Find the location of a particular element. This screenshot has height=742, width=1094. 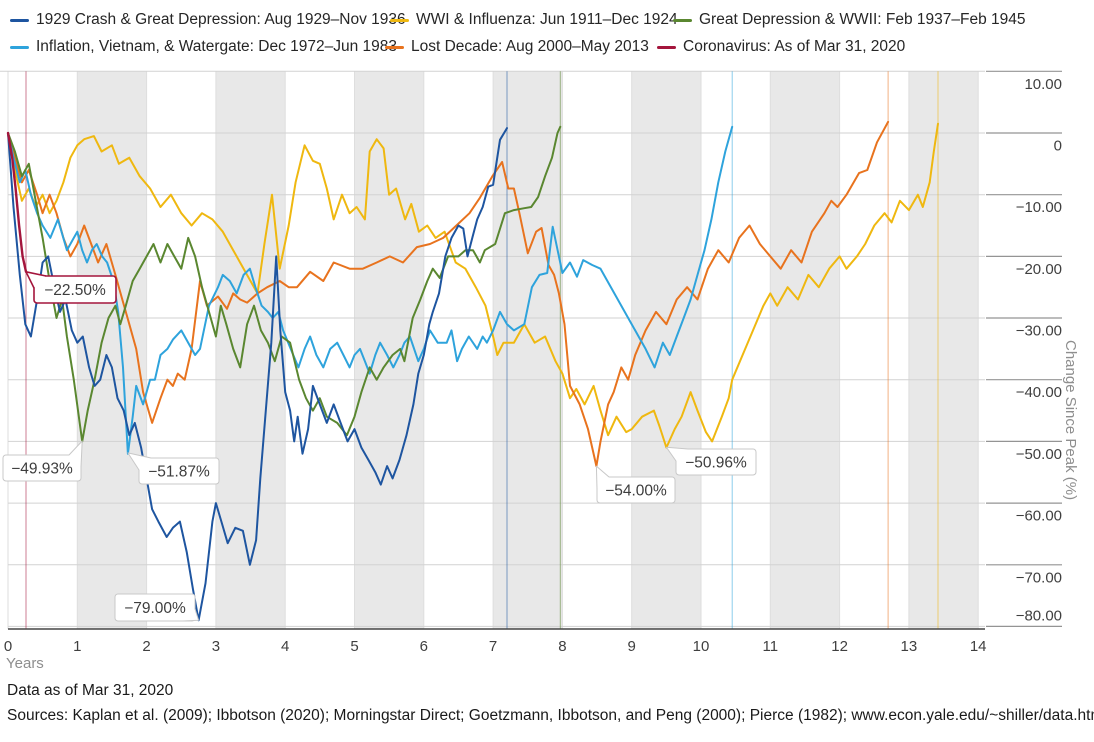

series-line-coronavirus is located at coordinates (17, 202).